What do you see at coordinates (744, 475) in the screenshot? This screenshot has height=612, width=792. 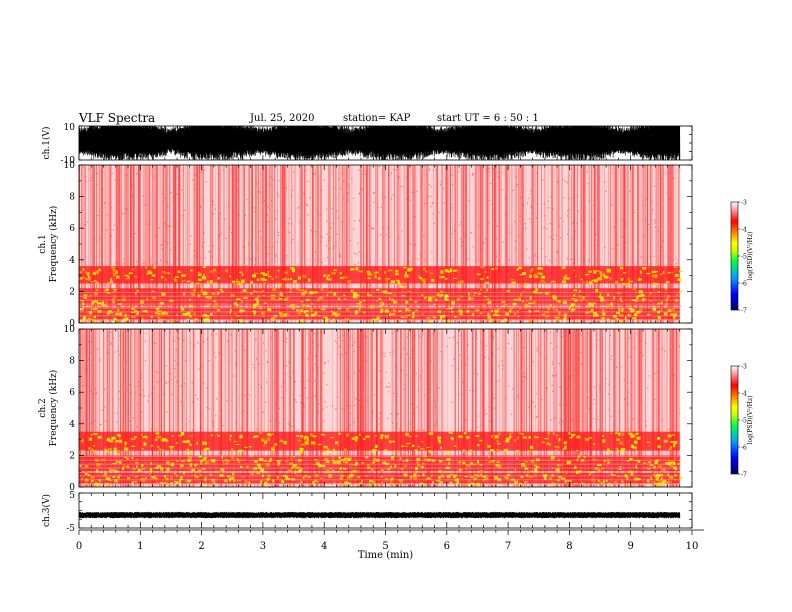 I see `ch2-colorbar-tick-label: -7` at bounding box center [744, 475].